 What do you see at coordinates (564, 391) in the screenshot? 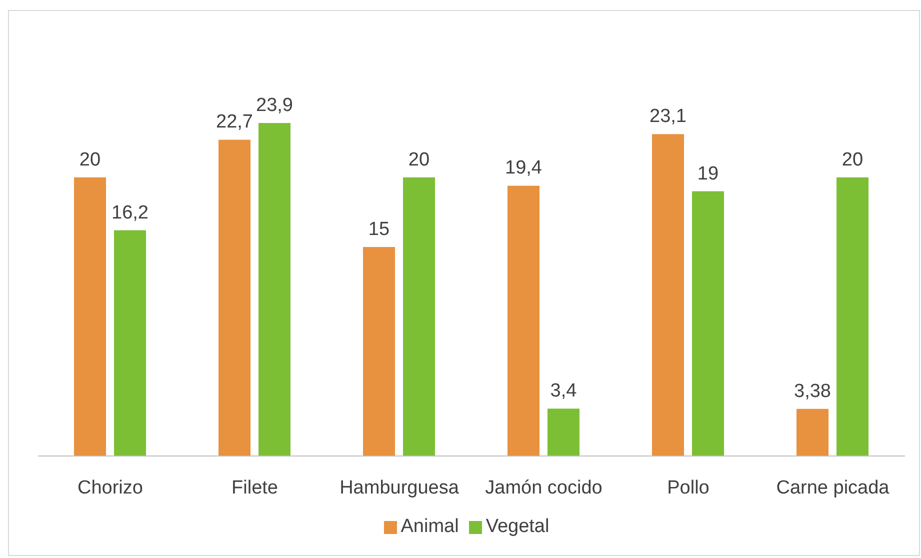
I see `data-label: 3,4` at bounding box center [564, 391].